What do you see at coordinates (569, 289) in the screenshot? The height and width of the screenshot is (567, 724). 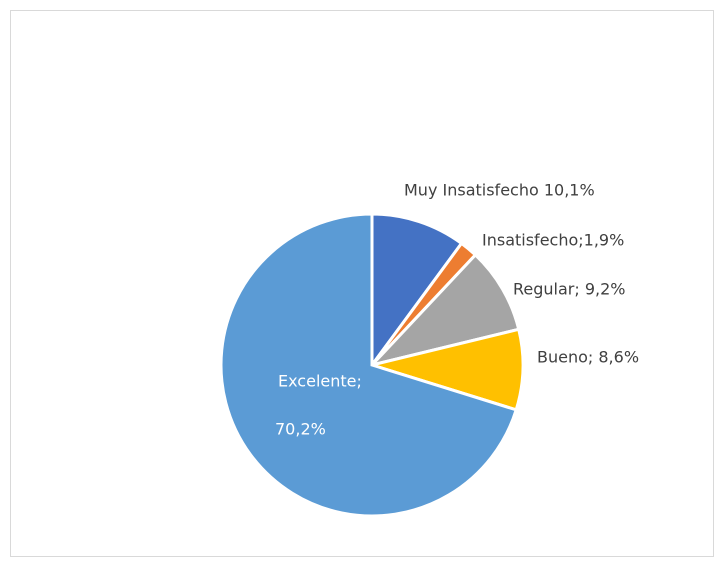 I see `data-label: Regular; 9,2%` at bounding box center [569, 289].